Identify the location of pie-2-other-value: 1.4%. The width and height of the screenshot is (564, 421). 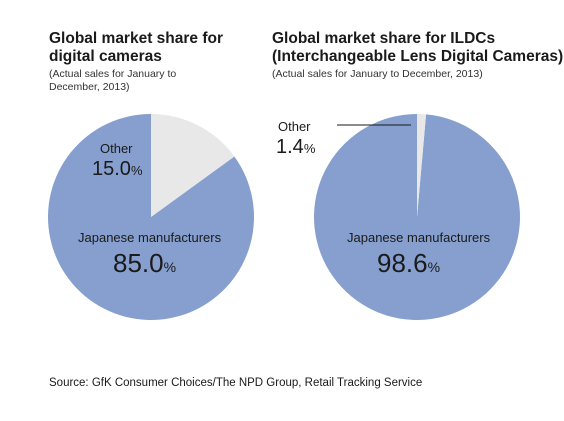
(295, 147).